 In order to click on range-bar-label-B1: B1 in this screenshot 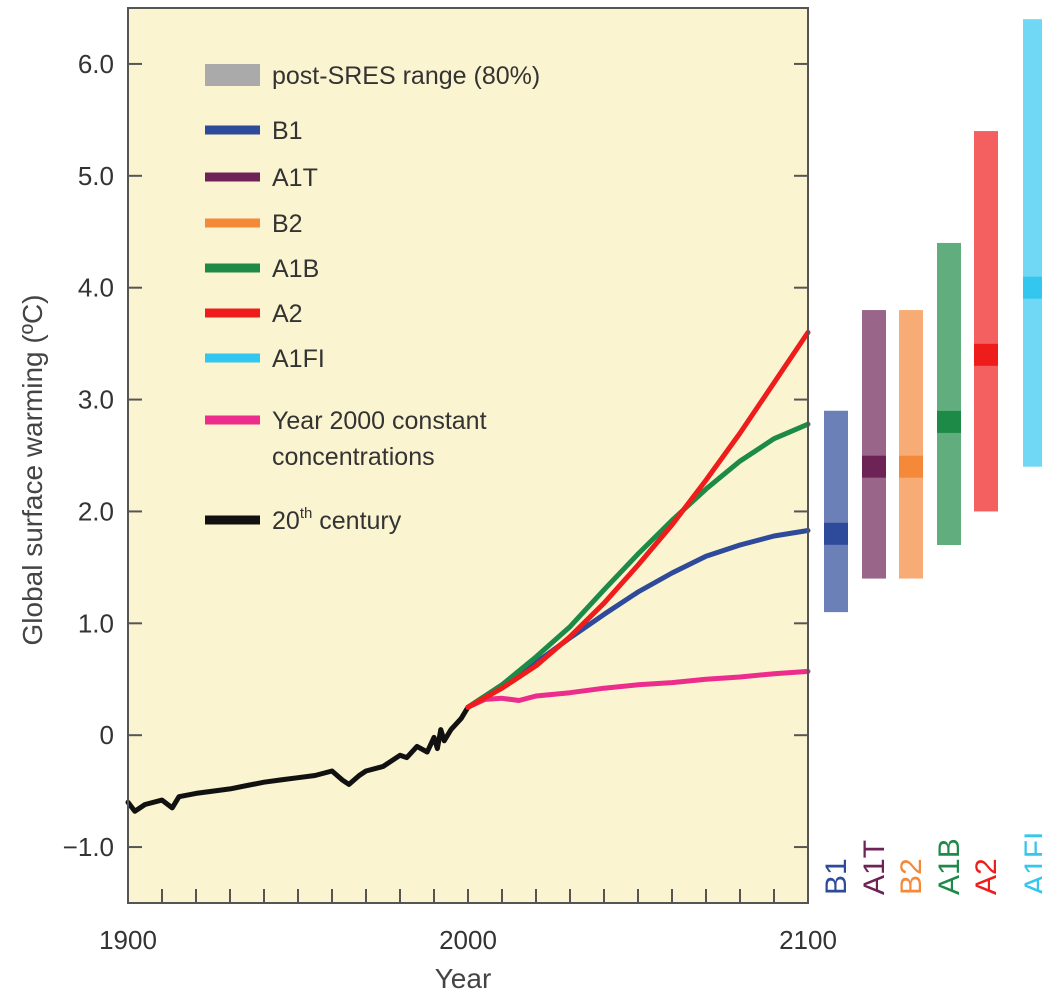, I will do `click(836, 876)`.